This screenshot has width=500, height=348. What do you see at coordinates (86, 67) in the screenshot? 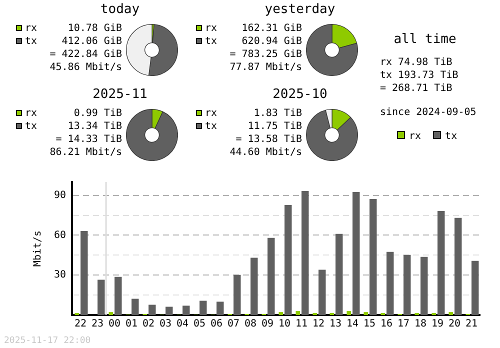
I see `text: 45.86 Mbit/s` at bounding box center [86, 67].